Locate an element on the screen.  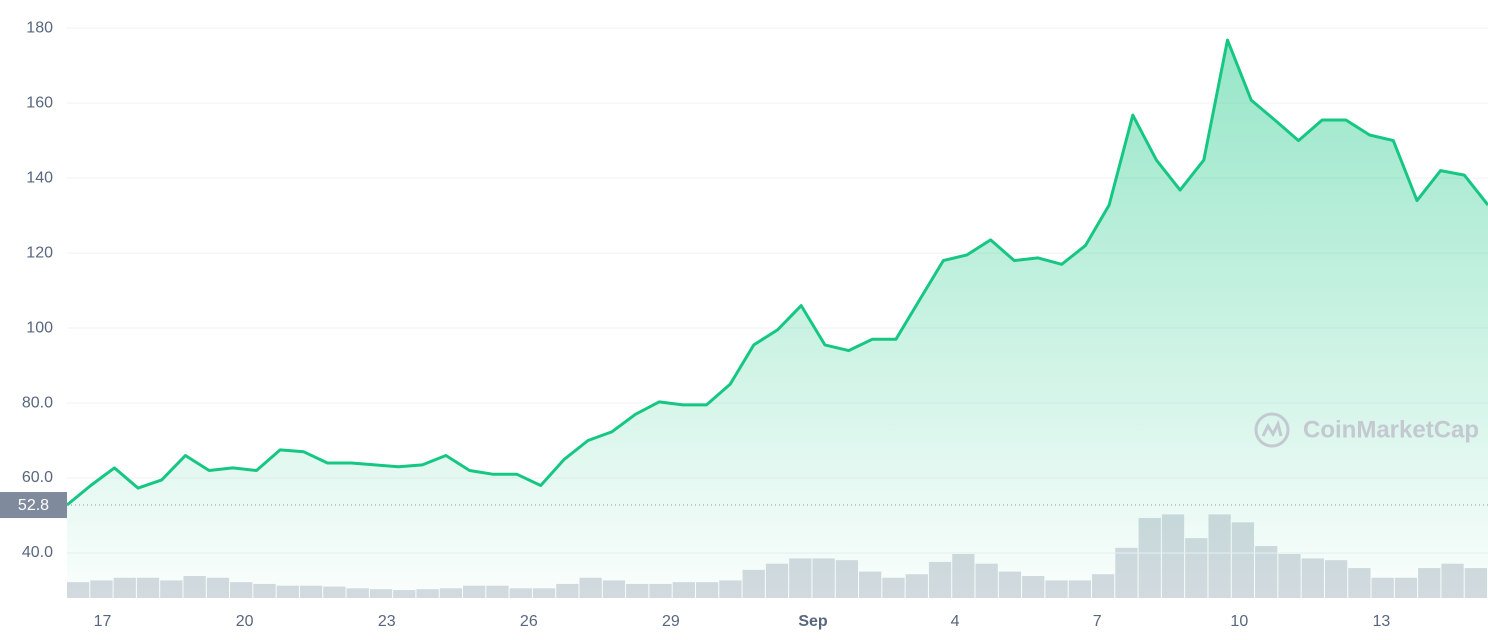
baseline-label: 52.8 is located at coordinates (33, 505).